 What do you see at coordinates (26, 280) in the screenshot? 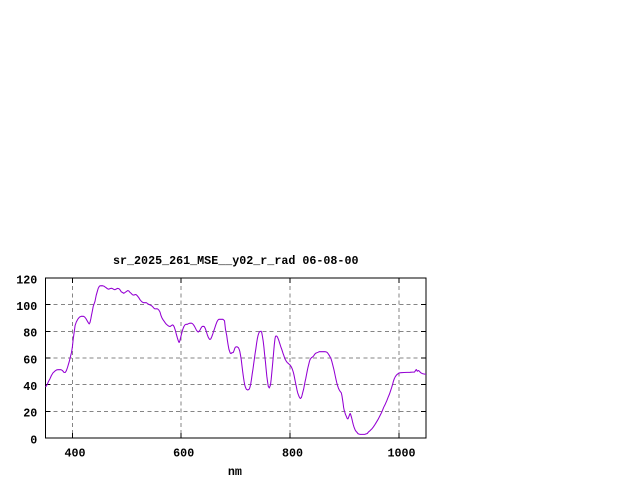
I see `svg-text: 120` at bounding box center [26, 280].